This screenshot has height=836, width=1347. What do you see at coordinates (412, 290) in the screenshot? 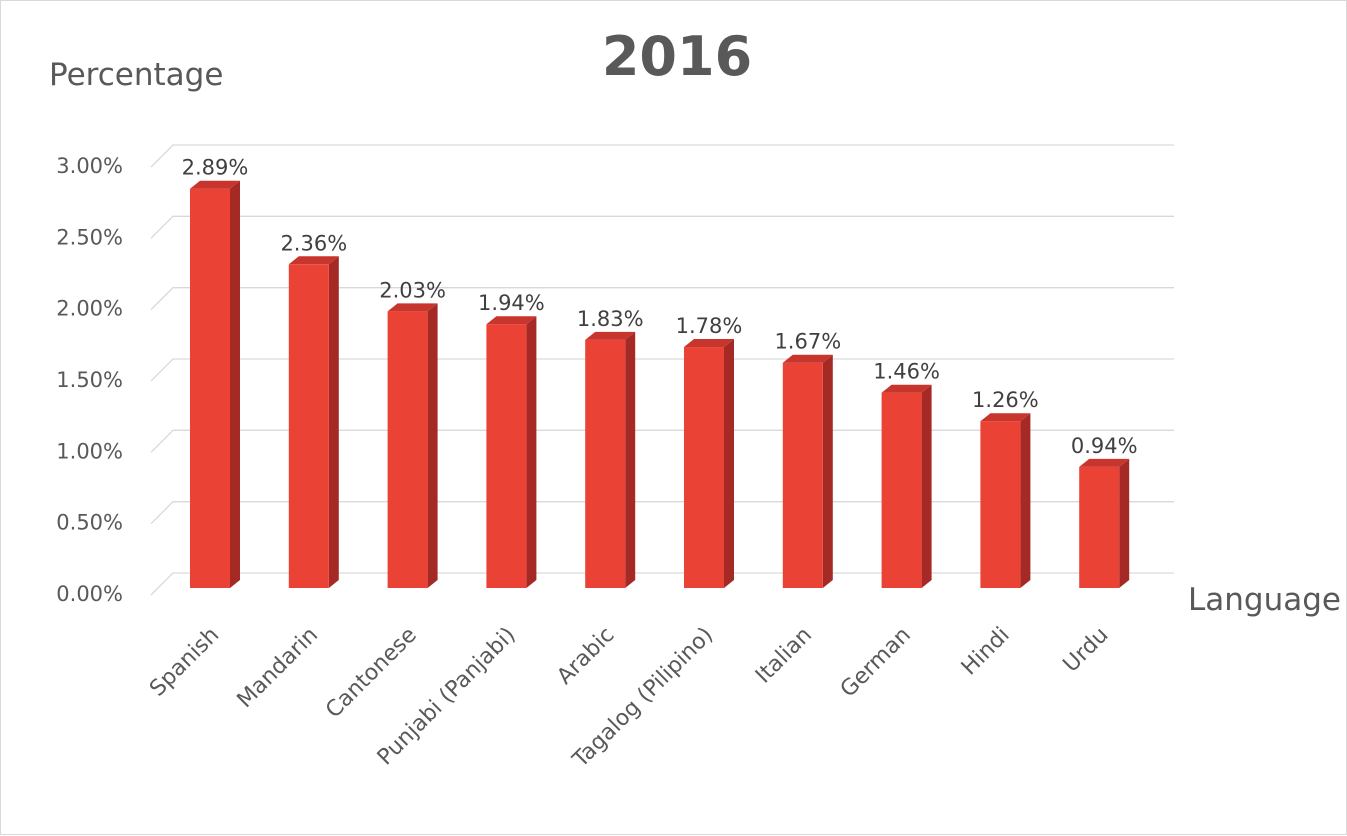
I see `data-label-cantonese: 2.03%` at bounding box center [412, 290].